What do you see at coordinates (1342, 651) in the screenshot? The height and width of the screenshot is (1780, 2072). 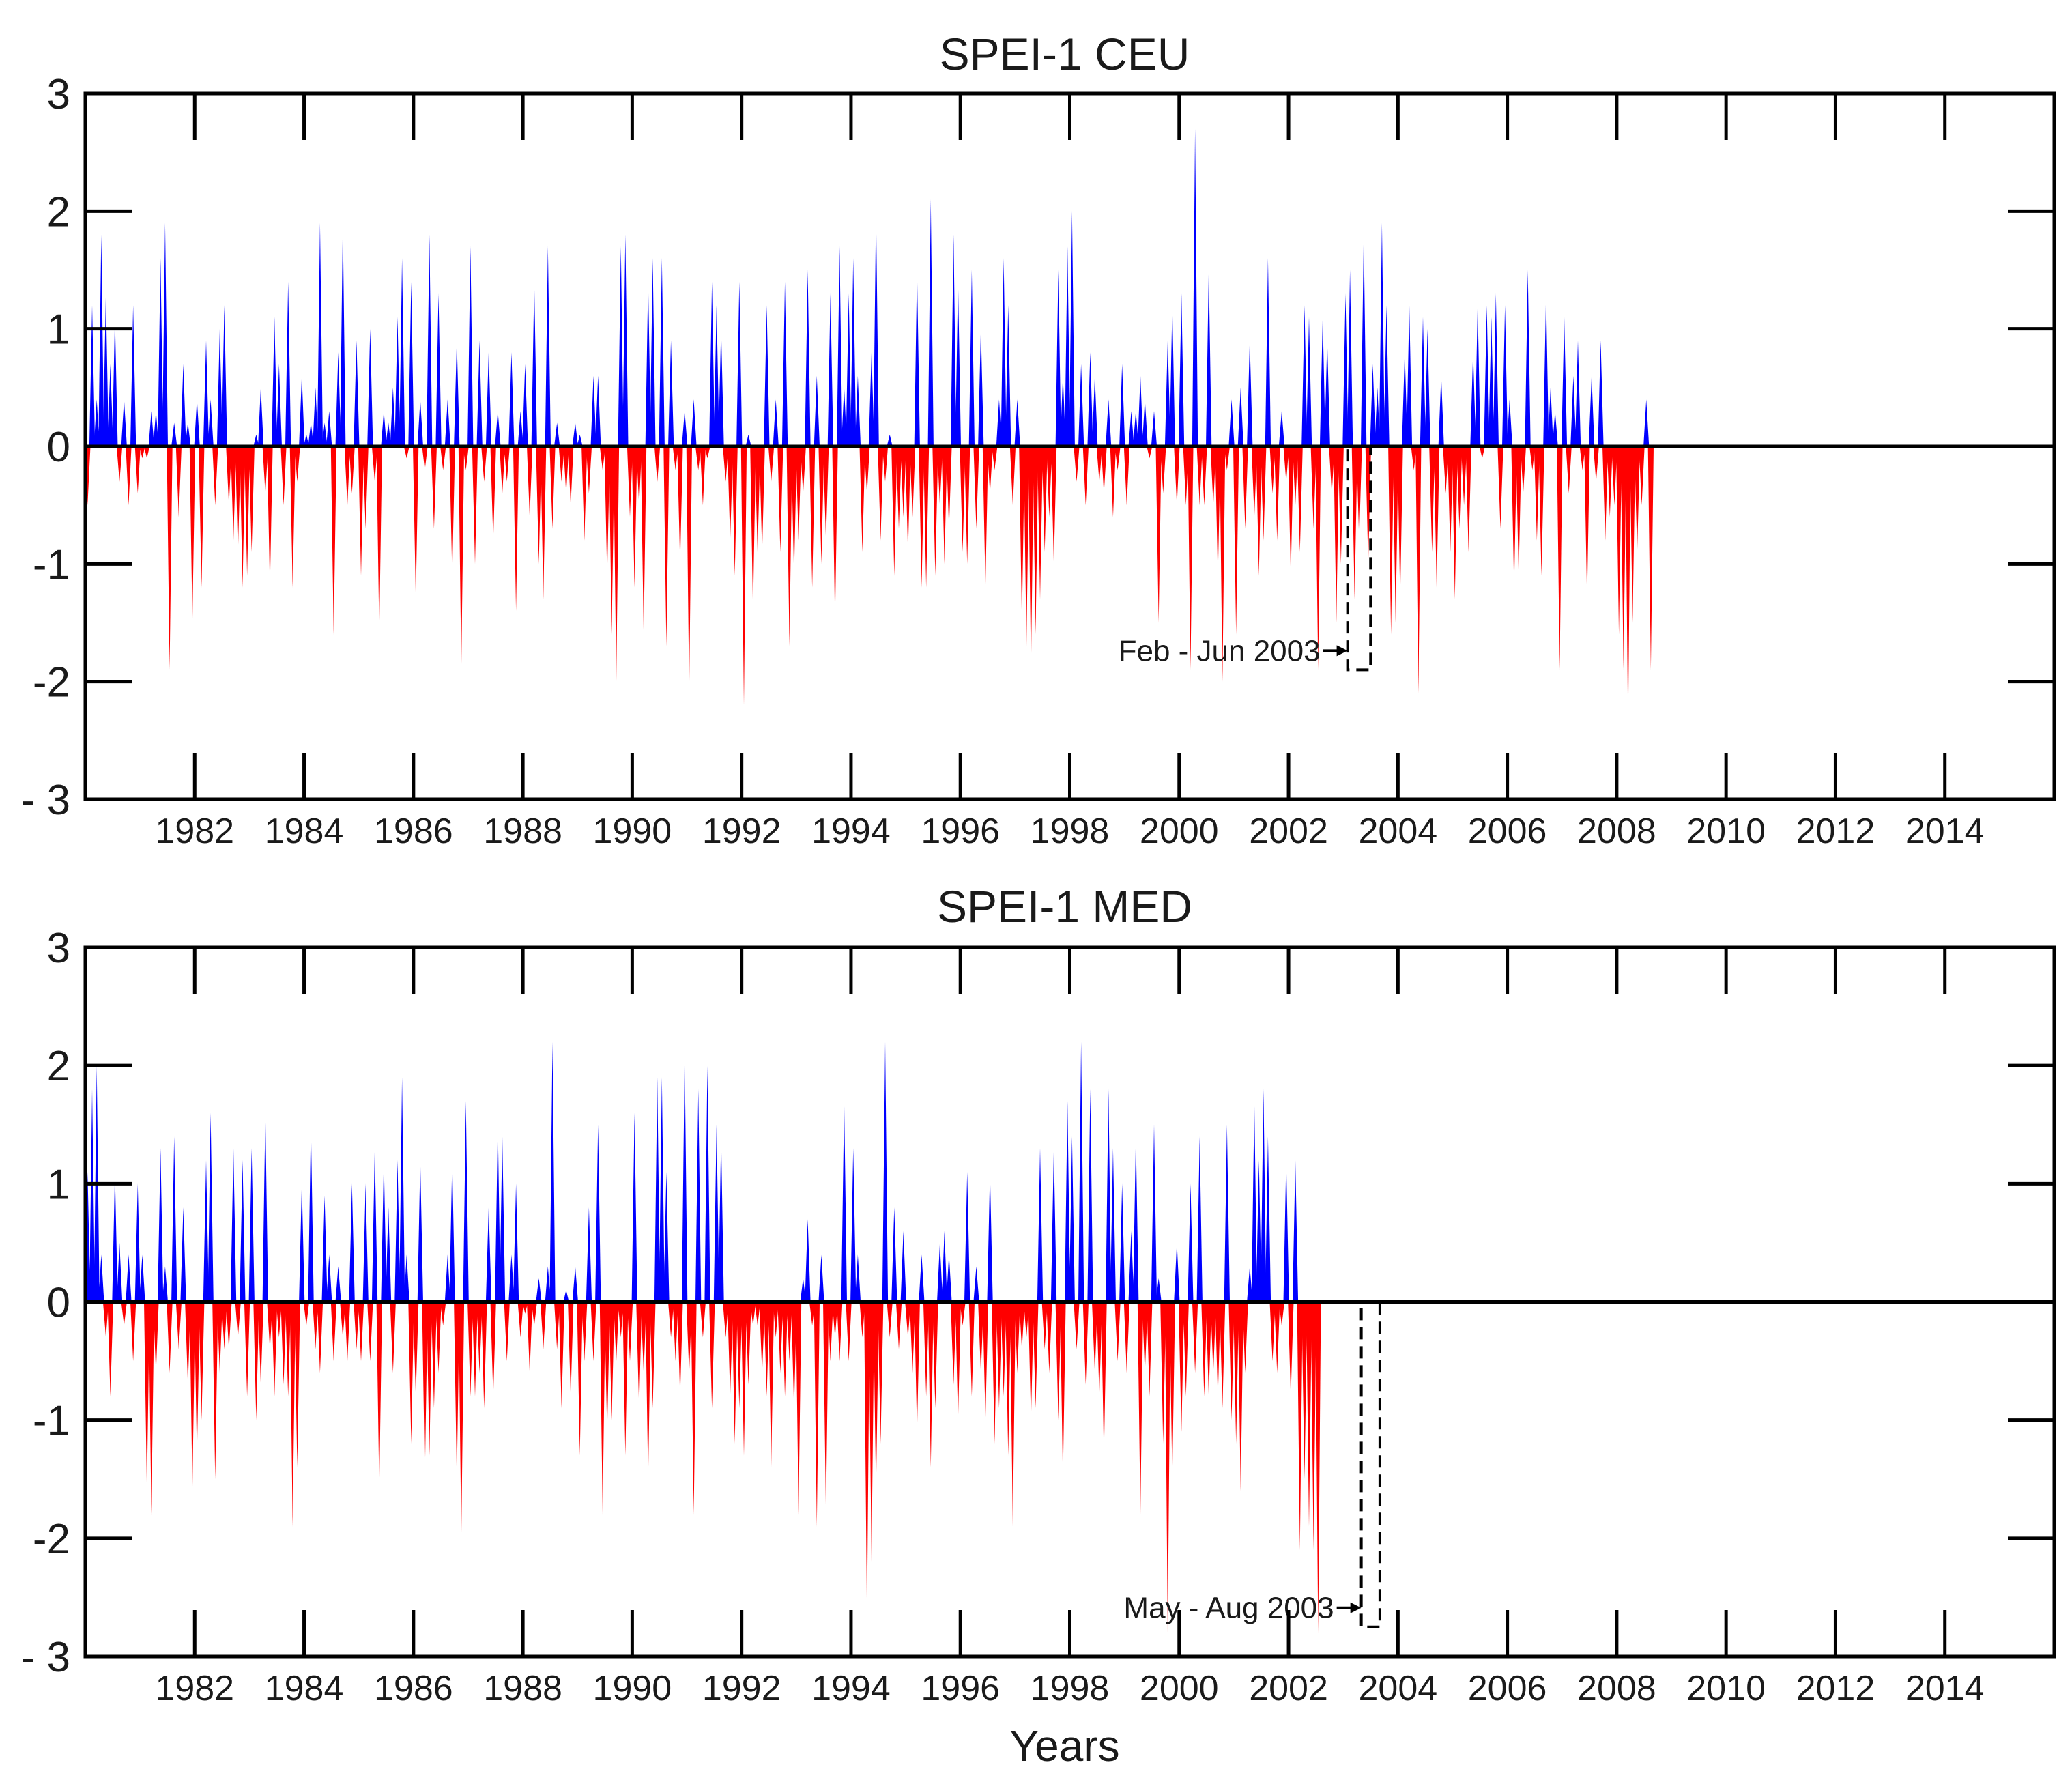 I see `annotation-arrowhead` at bounding box center [1342, 651].